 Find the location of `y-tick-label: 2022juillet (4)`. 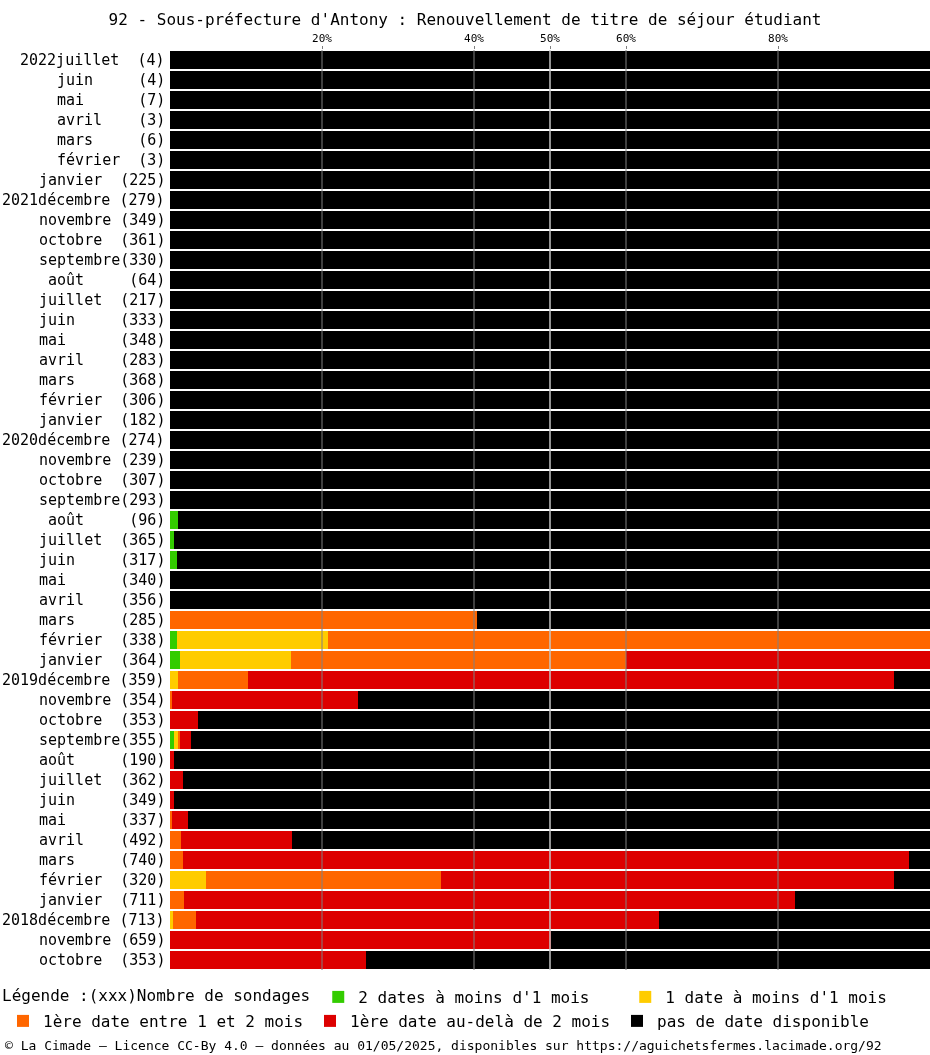

y-tick-label: 2022juillet (4) is located at coordinates (92, 60).